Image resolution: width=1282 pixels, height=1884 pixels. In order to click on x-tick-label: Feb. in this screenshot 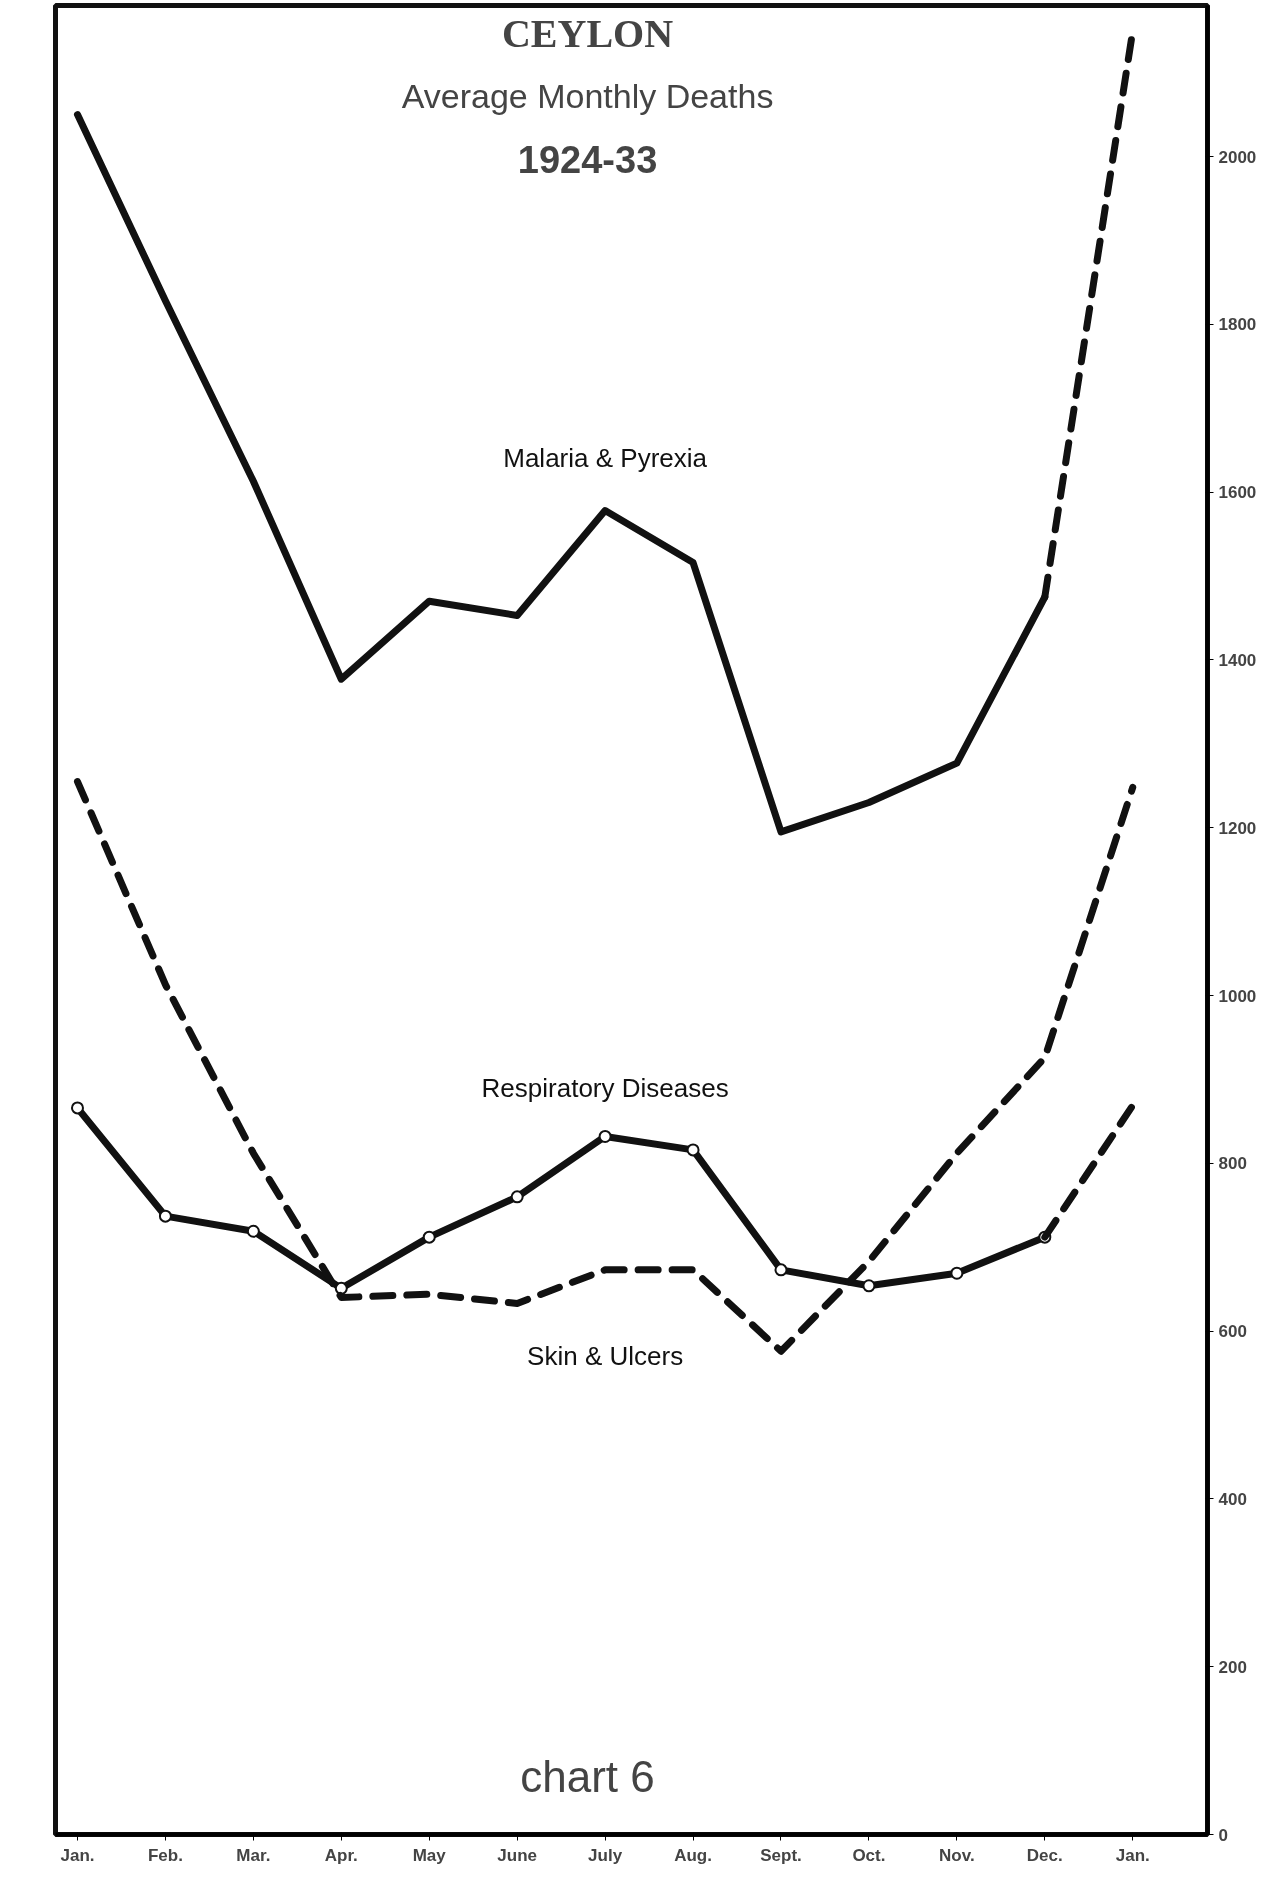, I will do `click(165, 1855)`.